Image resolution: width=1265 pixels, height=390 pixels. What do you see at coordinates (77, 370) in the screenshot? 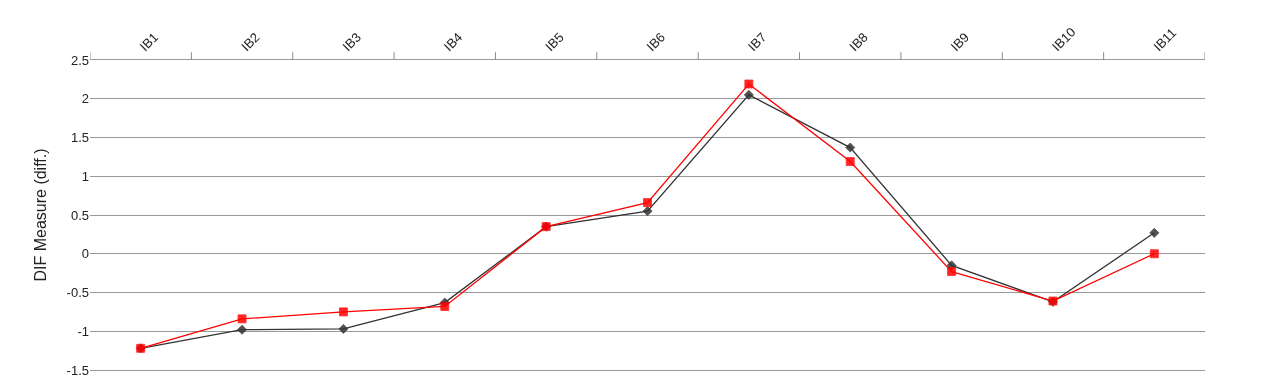
I see `y-tick-label: -1.5` at bounding box center [77, 370].